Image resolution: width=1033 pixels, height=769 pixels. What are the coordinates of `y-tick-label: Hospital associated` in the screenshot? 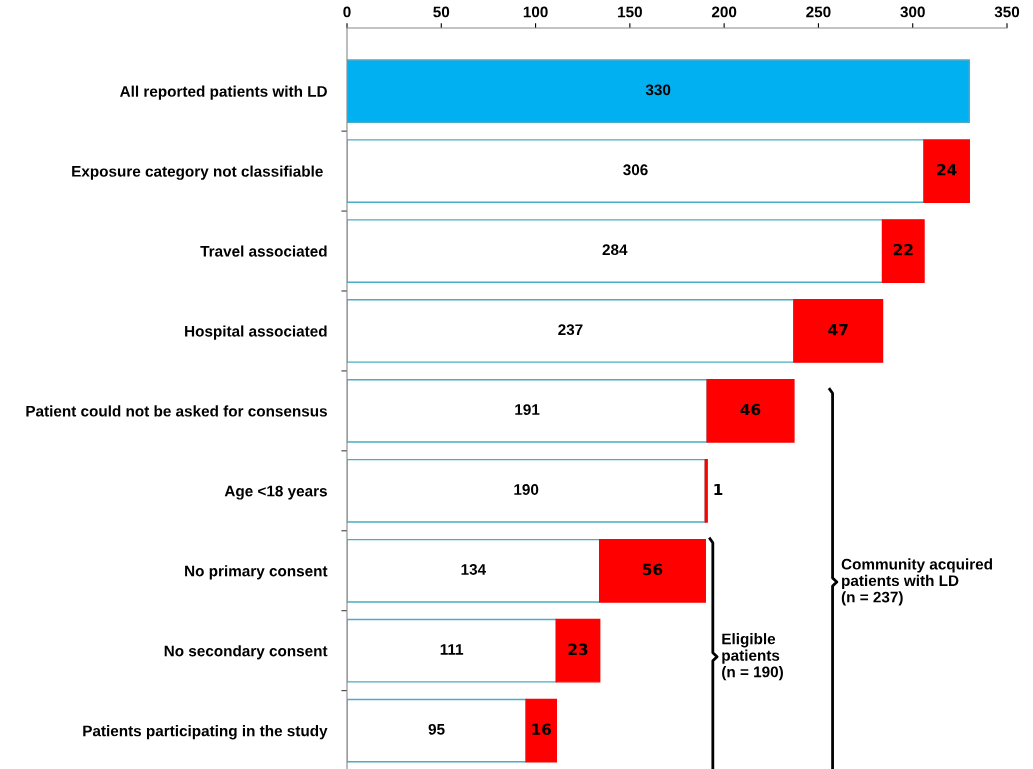 It's located at (256, 332).